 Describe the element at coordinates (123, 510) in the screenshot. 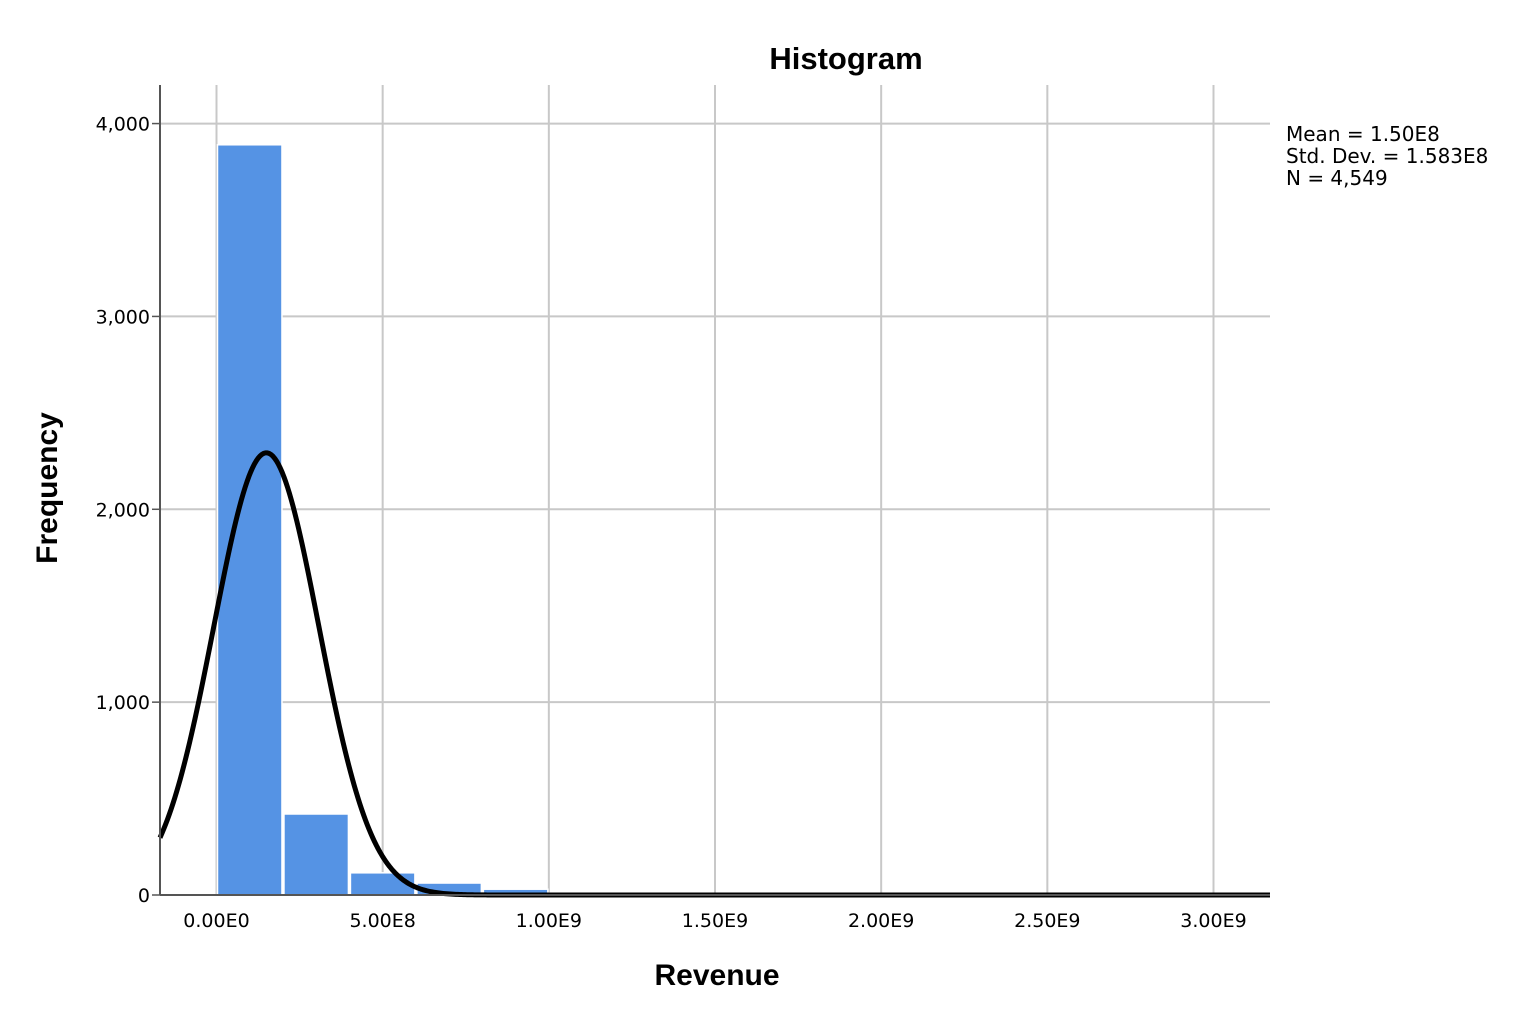

I see `y-tick-label: 2,000` at that location.